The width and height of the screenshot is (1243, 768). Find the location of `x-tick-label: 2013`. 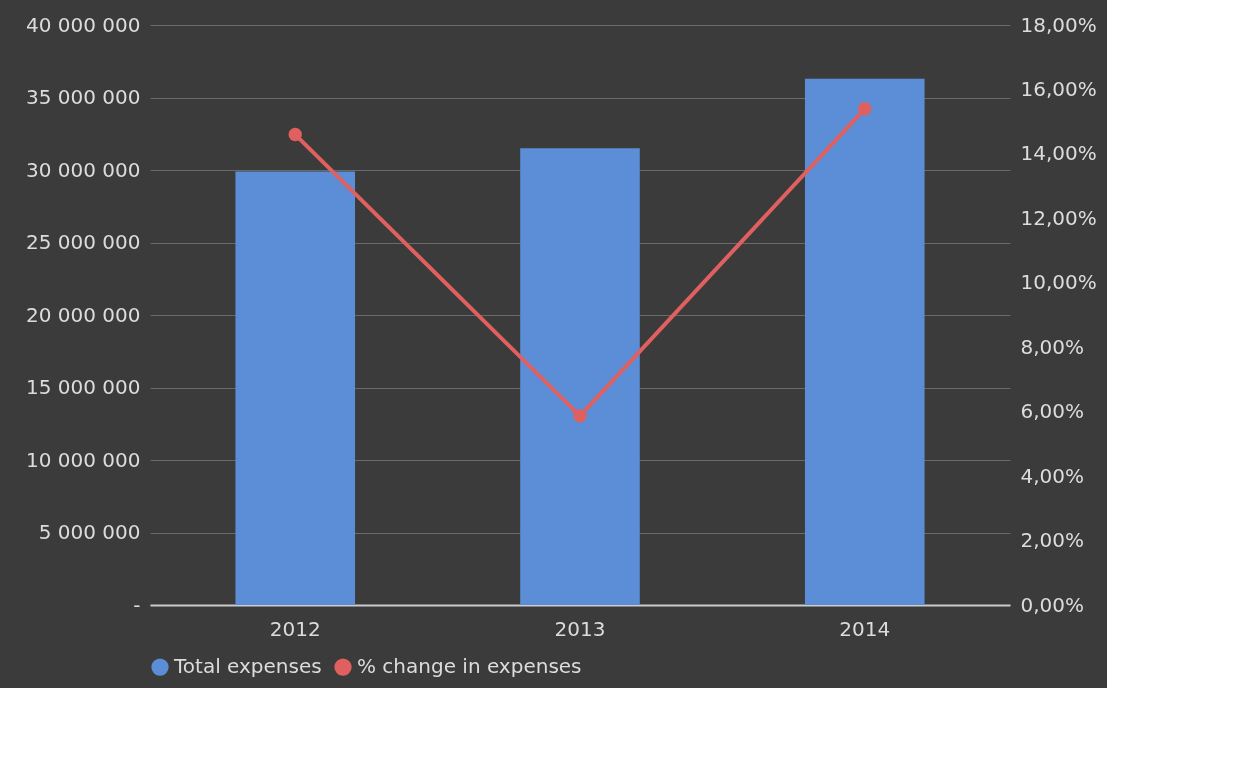

x-tick-label: 2013 is located at coordinates (580, 628).